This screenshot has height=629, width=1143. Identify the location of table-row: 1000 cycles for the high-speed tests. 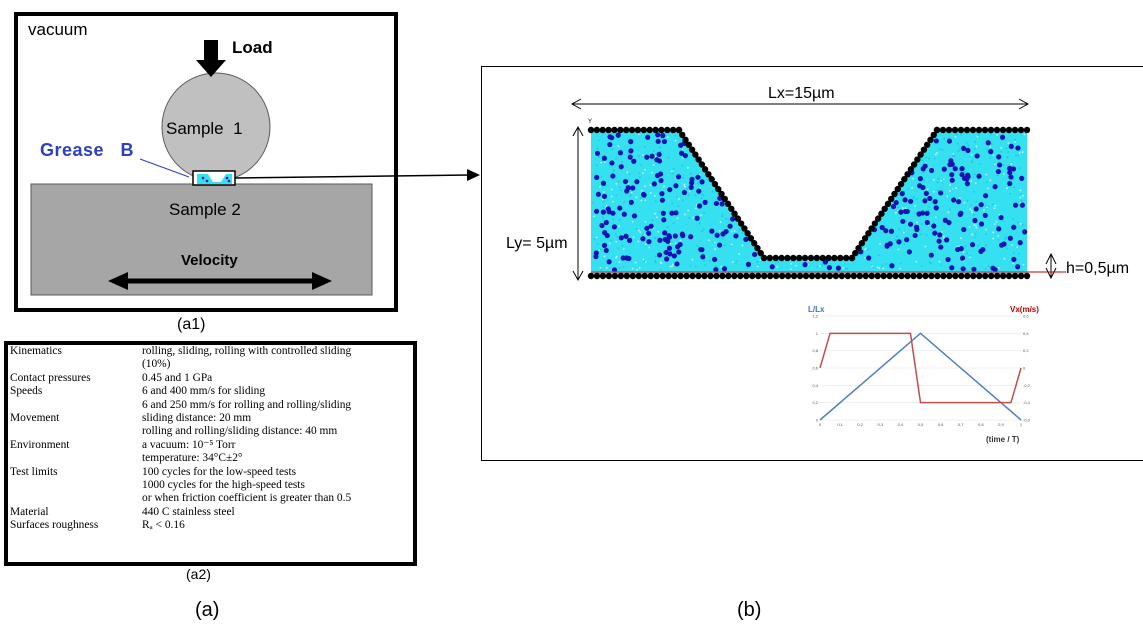
(212, 485).